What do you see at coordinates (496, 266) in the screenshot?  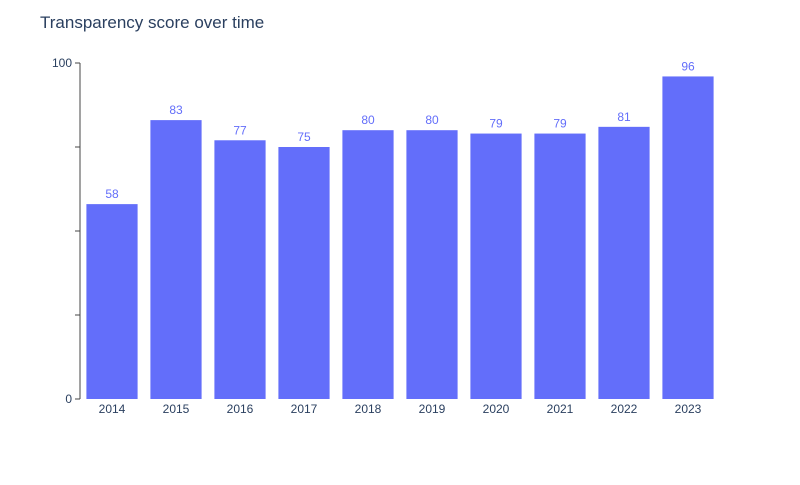 I see `bar-2020` at bounding box center [496, 266].